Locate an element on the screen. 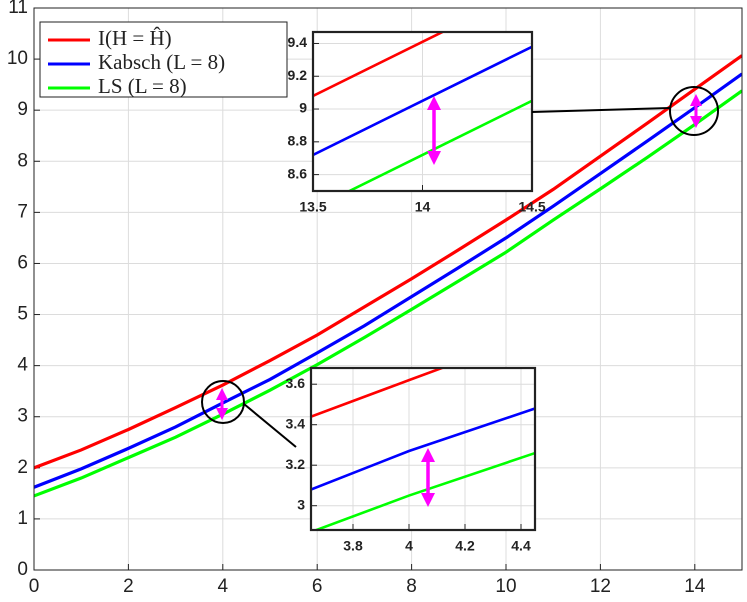  y-tick-label: 5 is located at coordinates (22, 314).